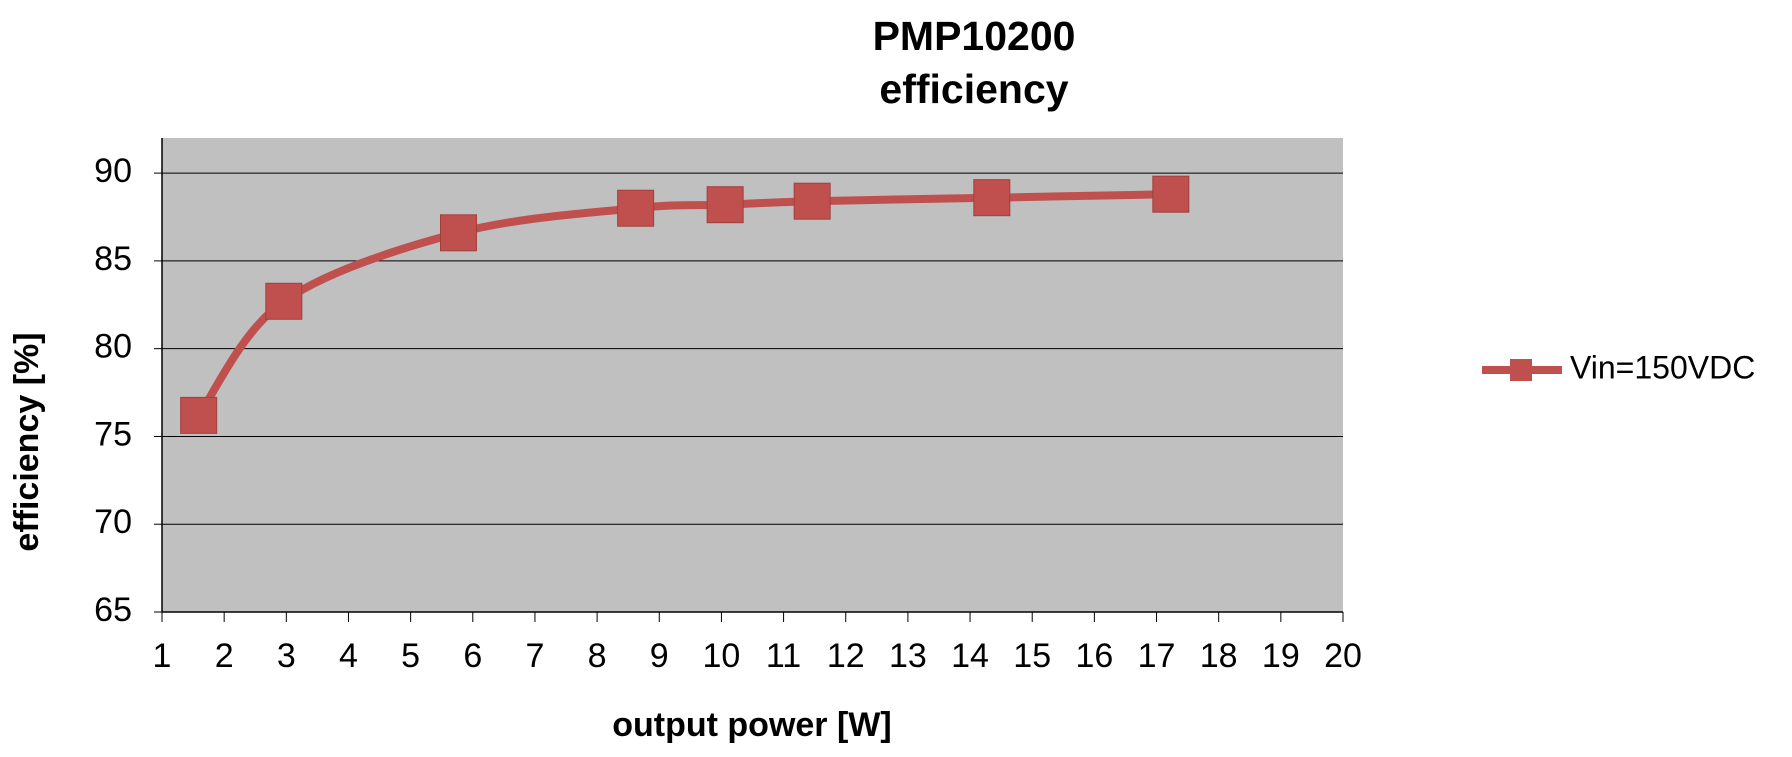  I want to click on legend-label: Vin=150VDC, so click(1662, 367).